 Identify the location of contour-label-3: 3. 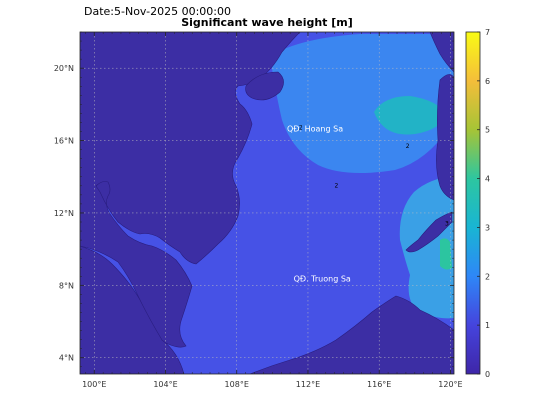
(447, 224).